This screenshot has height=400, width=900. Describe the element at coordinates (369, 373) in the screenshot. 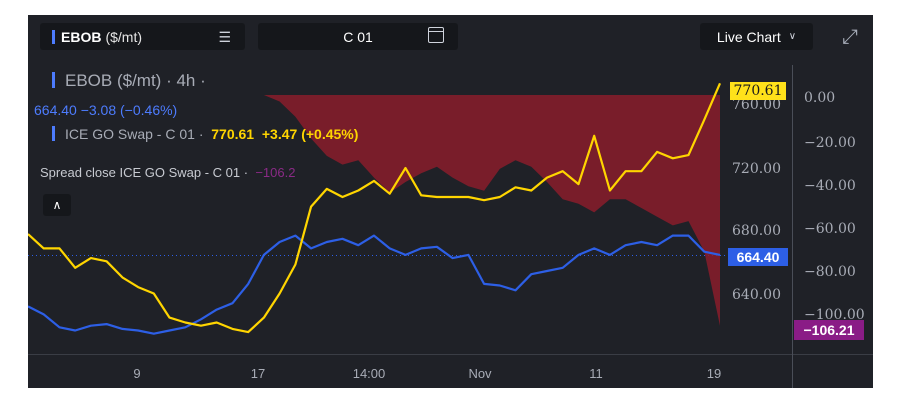

I see `x-tick: 14:00` at that location.